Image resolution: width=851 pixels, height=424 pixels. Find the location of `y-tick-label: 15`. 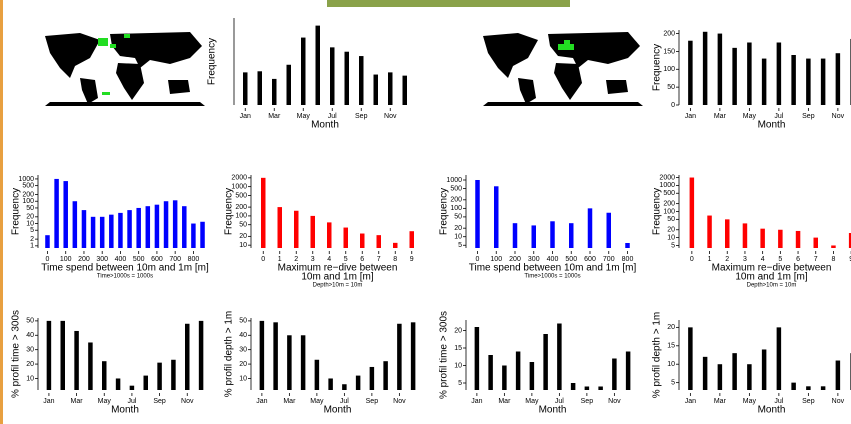

y-tick-label: 15 is located at coordinates (458, 348).